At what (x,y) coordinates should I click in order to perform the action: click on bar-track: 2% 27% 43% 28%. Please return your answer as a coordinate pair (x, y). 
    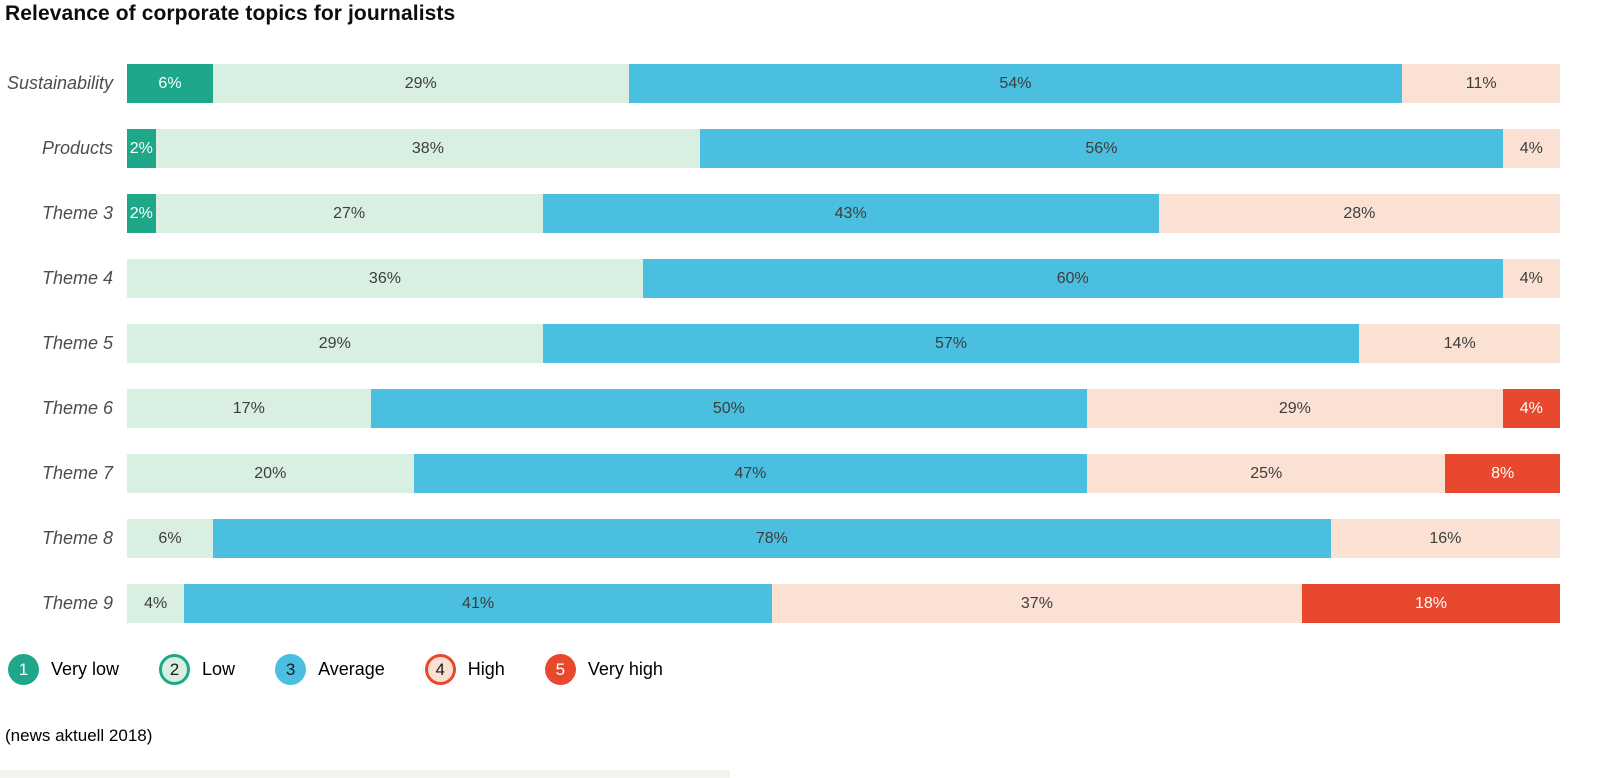
    Looking at the image, I should click on (843, 213).